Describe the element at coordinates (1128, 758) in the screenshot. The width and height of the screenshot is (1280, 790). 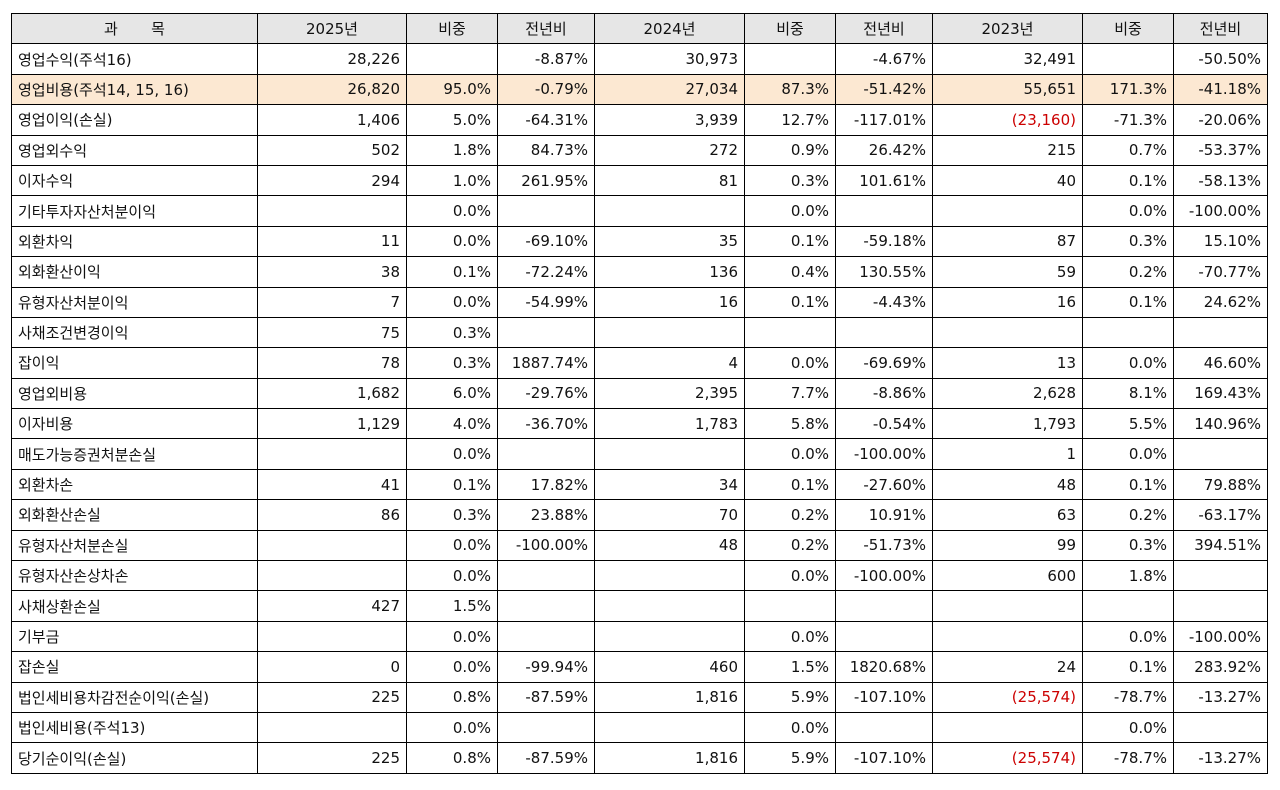
I see `table-cell: -78.7%` at that location.